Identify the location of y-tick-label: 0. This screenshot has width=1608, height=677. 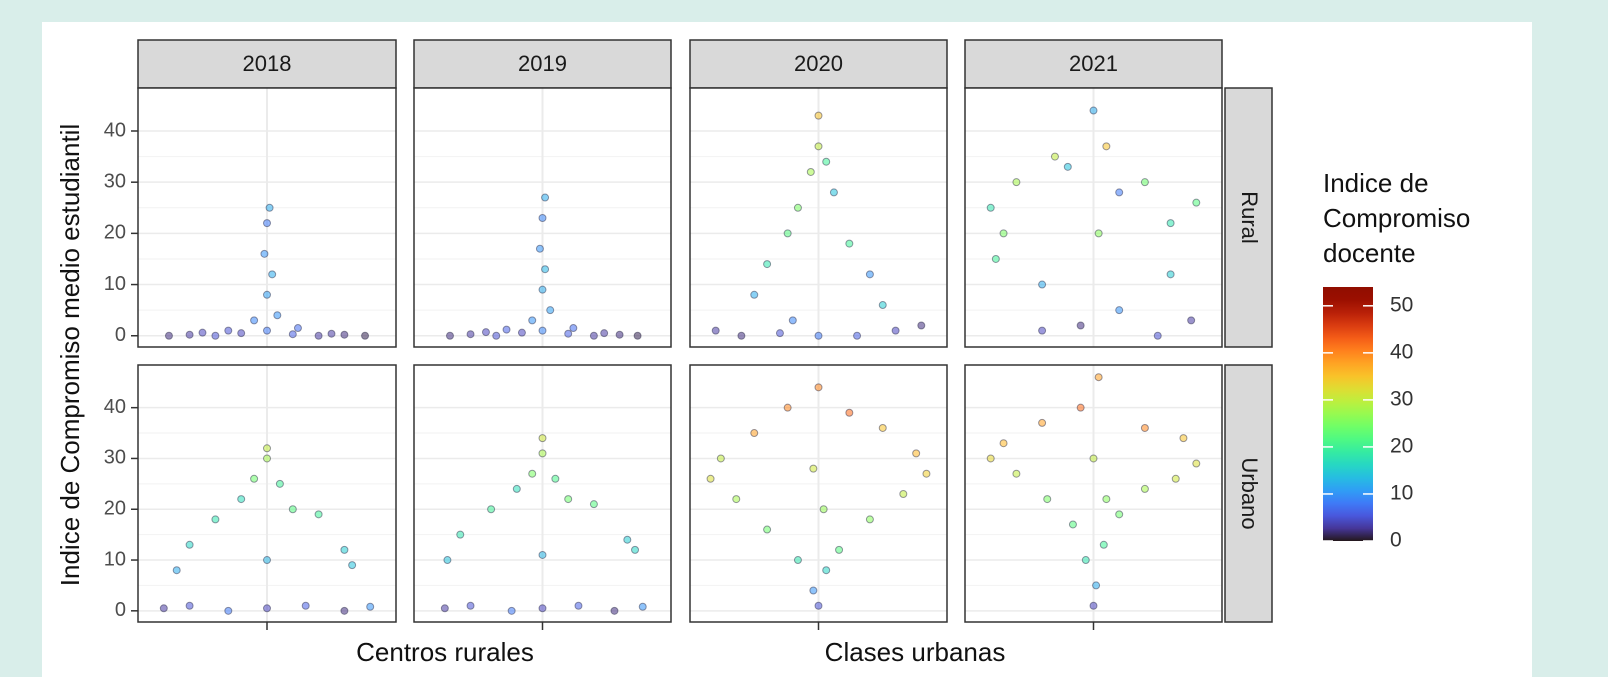
(120, 610).